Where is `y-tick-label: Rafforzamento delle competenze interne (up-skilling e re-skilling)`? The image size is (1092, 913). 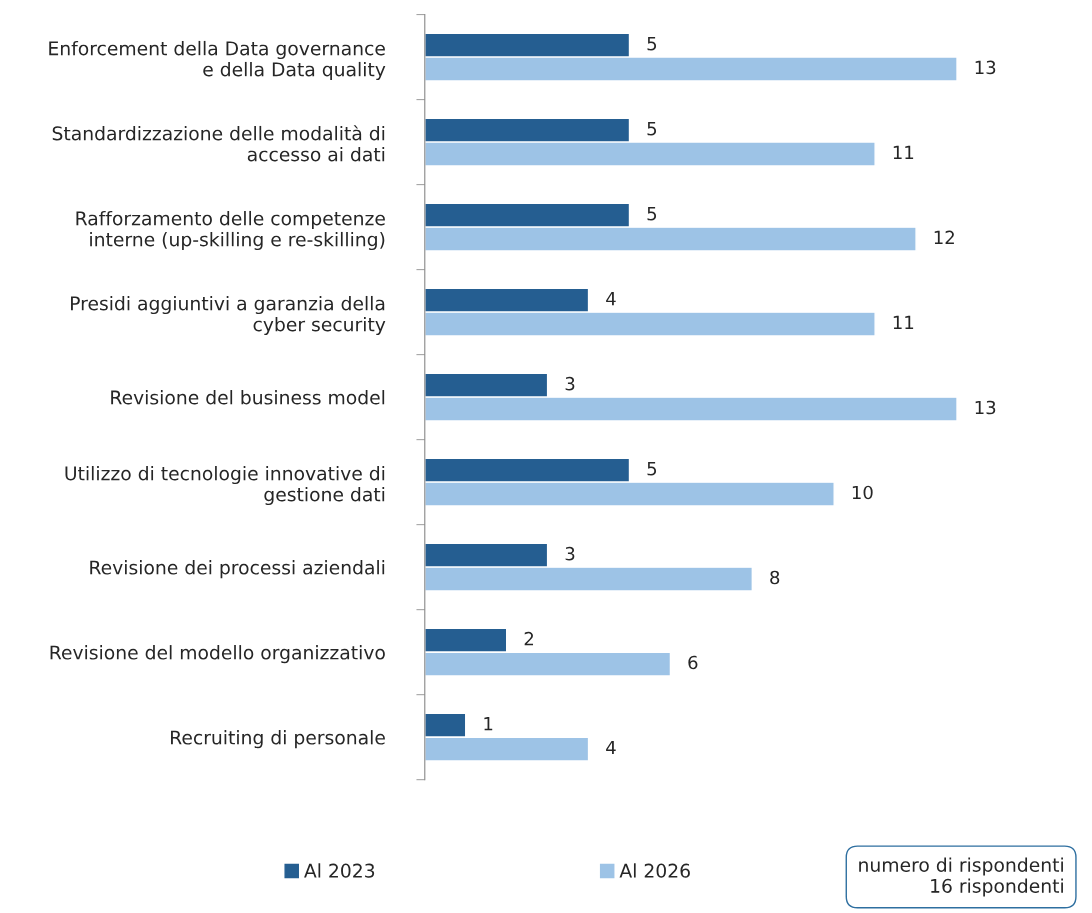 y-tick-label: Rafforzamento delle competenze interne (up-skilling e re-skilling) is located at coordinates (230, 230).